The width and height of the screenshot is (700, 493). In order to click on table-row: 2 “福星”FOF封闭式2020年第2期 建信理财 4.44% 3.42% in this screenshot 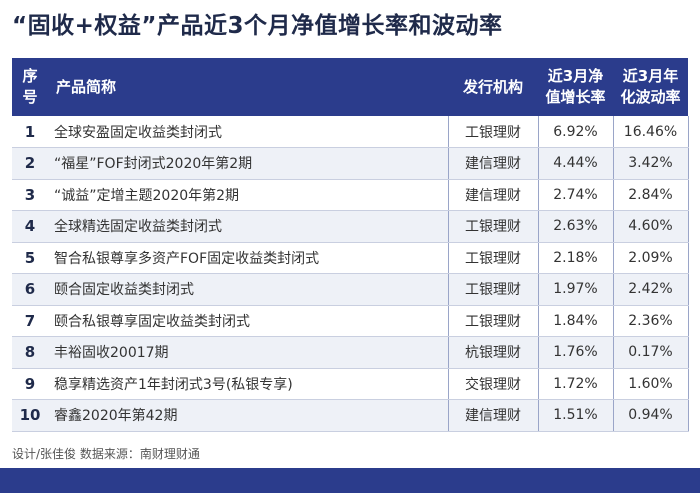, I will do `click(350, 163)`.